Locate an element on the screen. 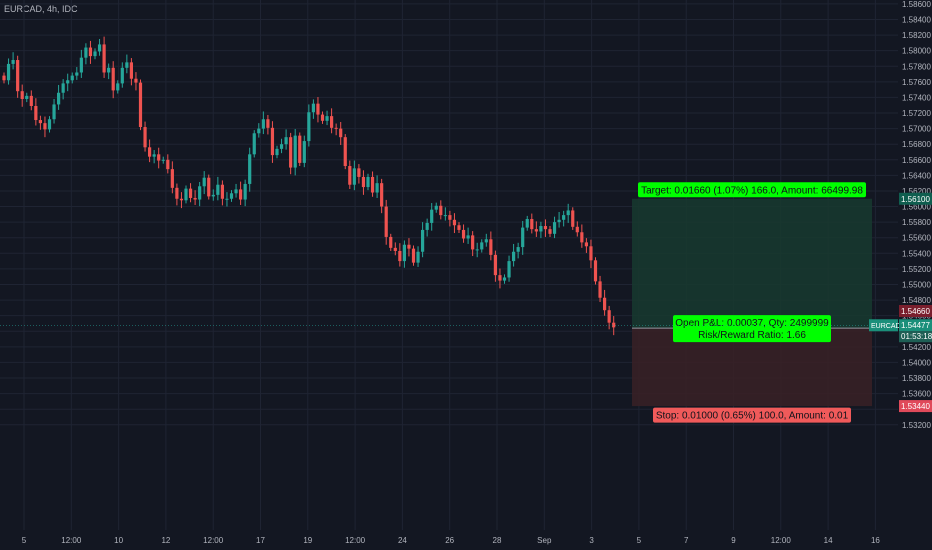 The height and width of the screenshot is (550, 932). x-tick-label: 7 is located at coordinates (686, 540).